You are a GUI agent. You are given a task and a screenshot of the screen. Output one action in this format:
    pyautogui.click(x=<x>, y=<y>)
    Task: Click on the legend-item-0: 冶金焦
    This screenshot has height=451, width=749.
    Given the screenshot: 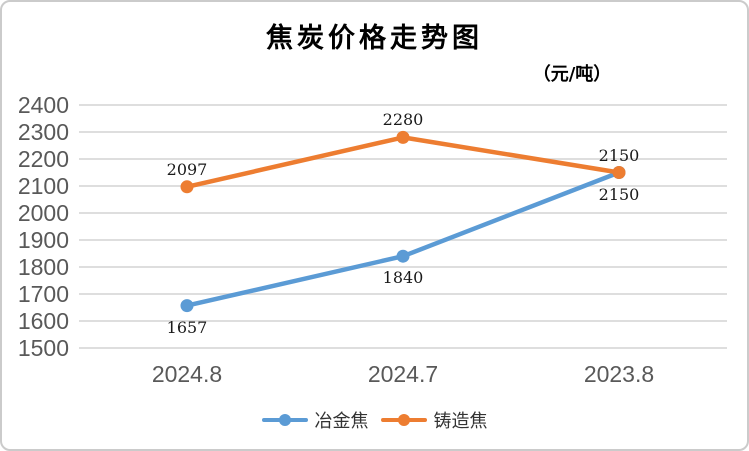 What is the action you would take?
    pyautogui.click(x=315, y=420)
    